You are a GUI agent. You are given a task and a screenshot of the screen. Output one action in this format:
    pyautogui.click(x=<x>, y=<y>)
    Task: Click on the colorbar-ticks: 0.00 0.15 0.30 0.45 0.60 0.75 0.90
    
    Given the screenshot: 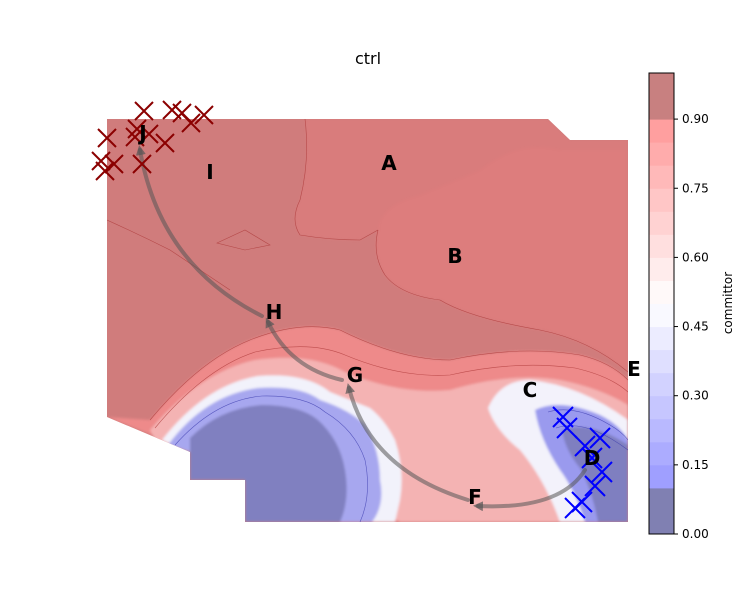 What is the action you would take?
    pyautogui.click(x=691, y=326)
    